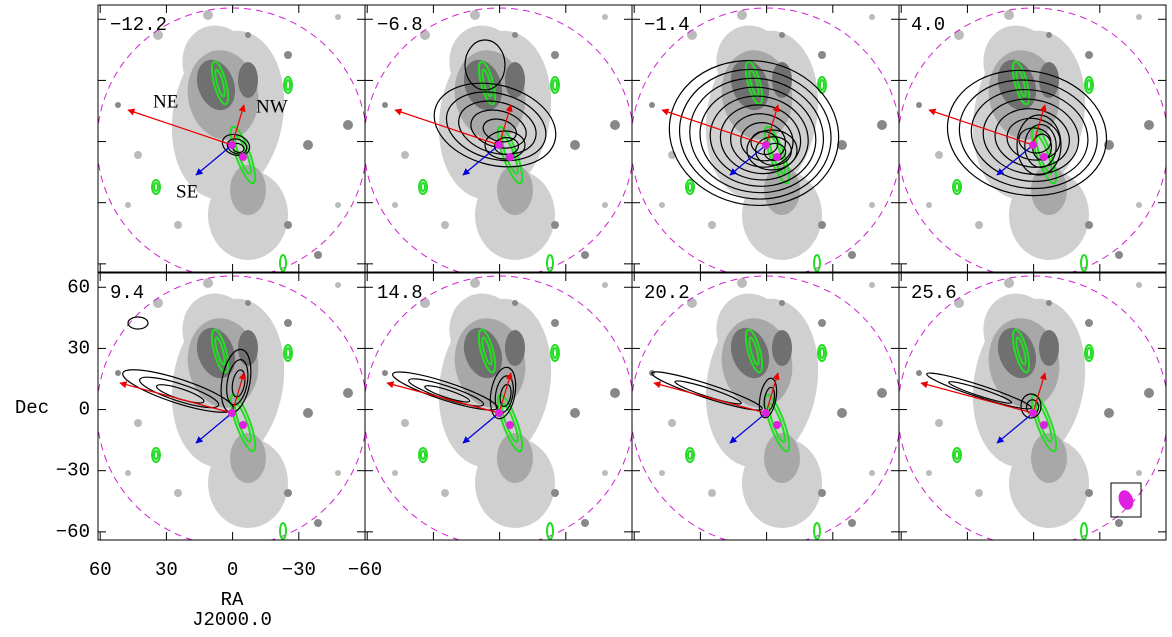 The height and width of the screenshot is (637, 1172). Describe the element at coordinates (481, 428) in the screenshot. I see `arrow-se` at that location.